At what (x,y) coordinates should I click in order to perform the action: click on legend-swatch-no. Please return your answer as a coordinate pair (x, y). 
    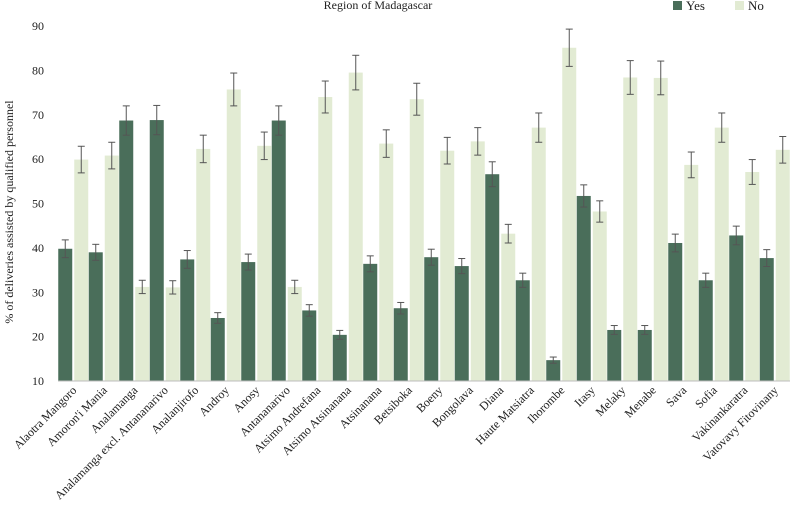
    Looking at the image, I should click on (739, 5).